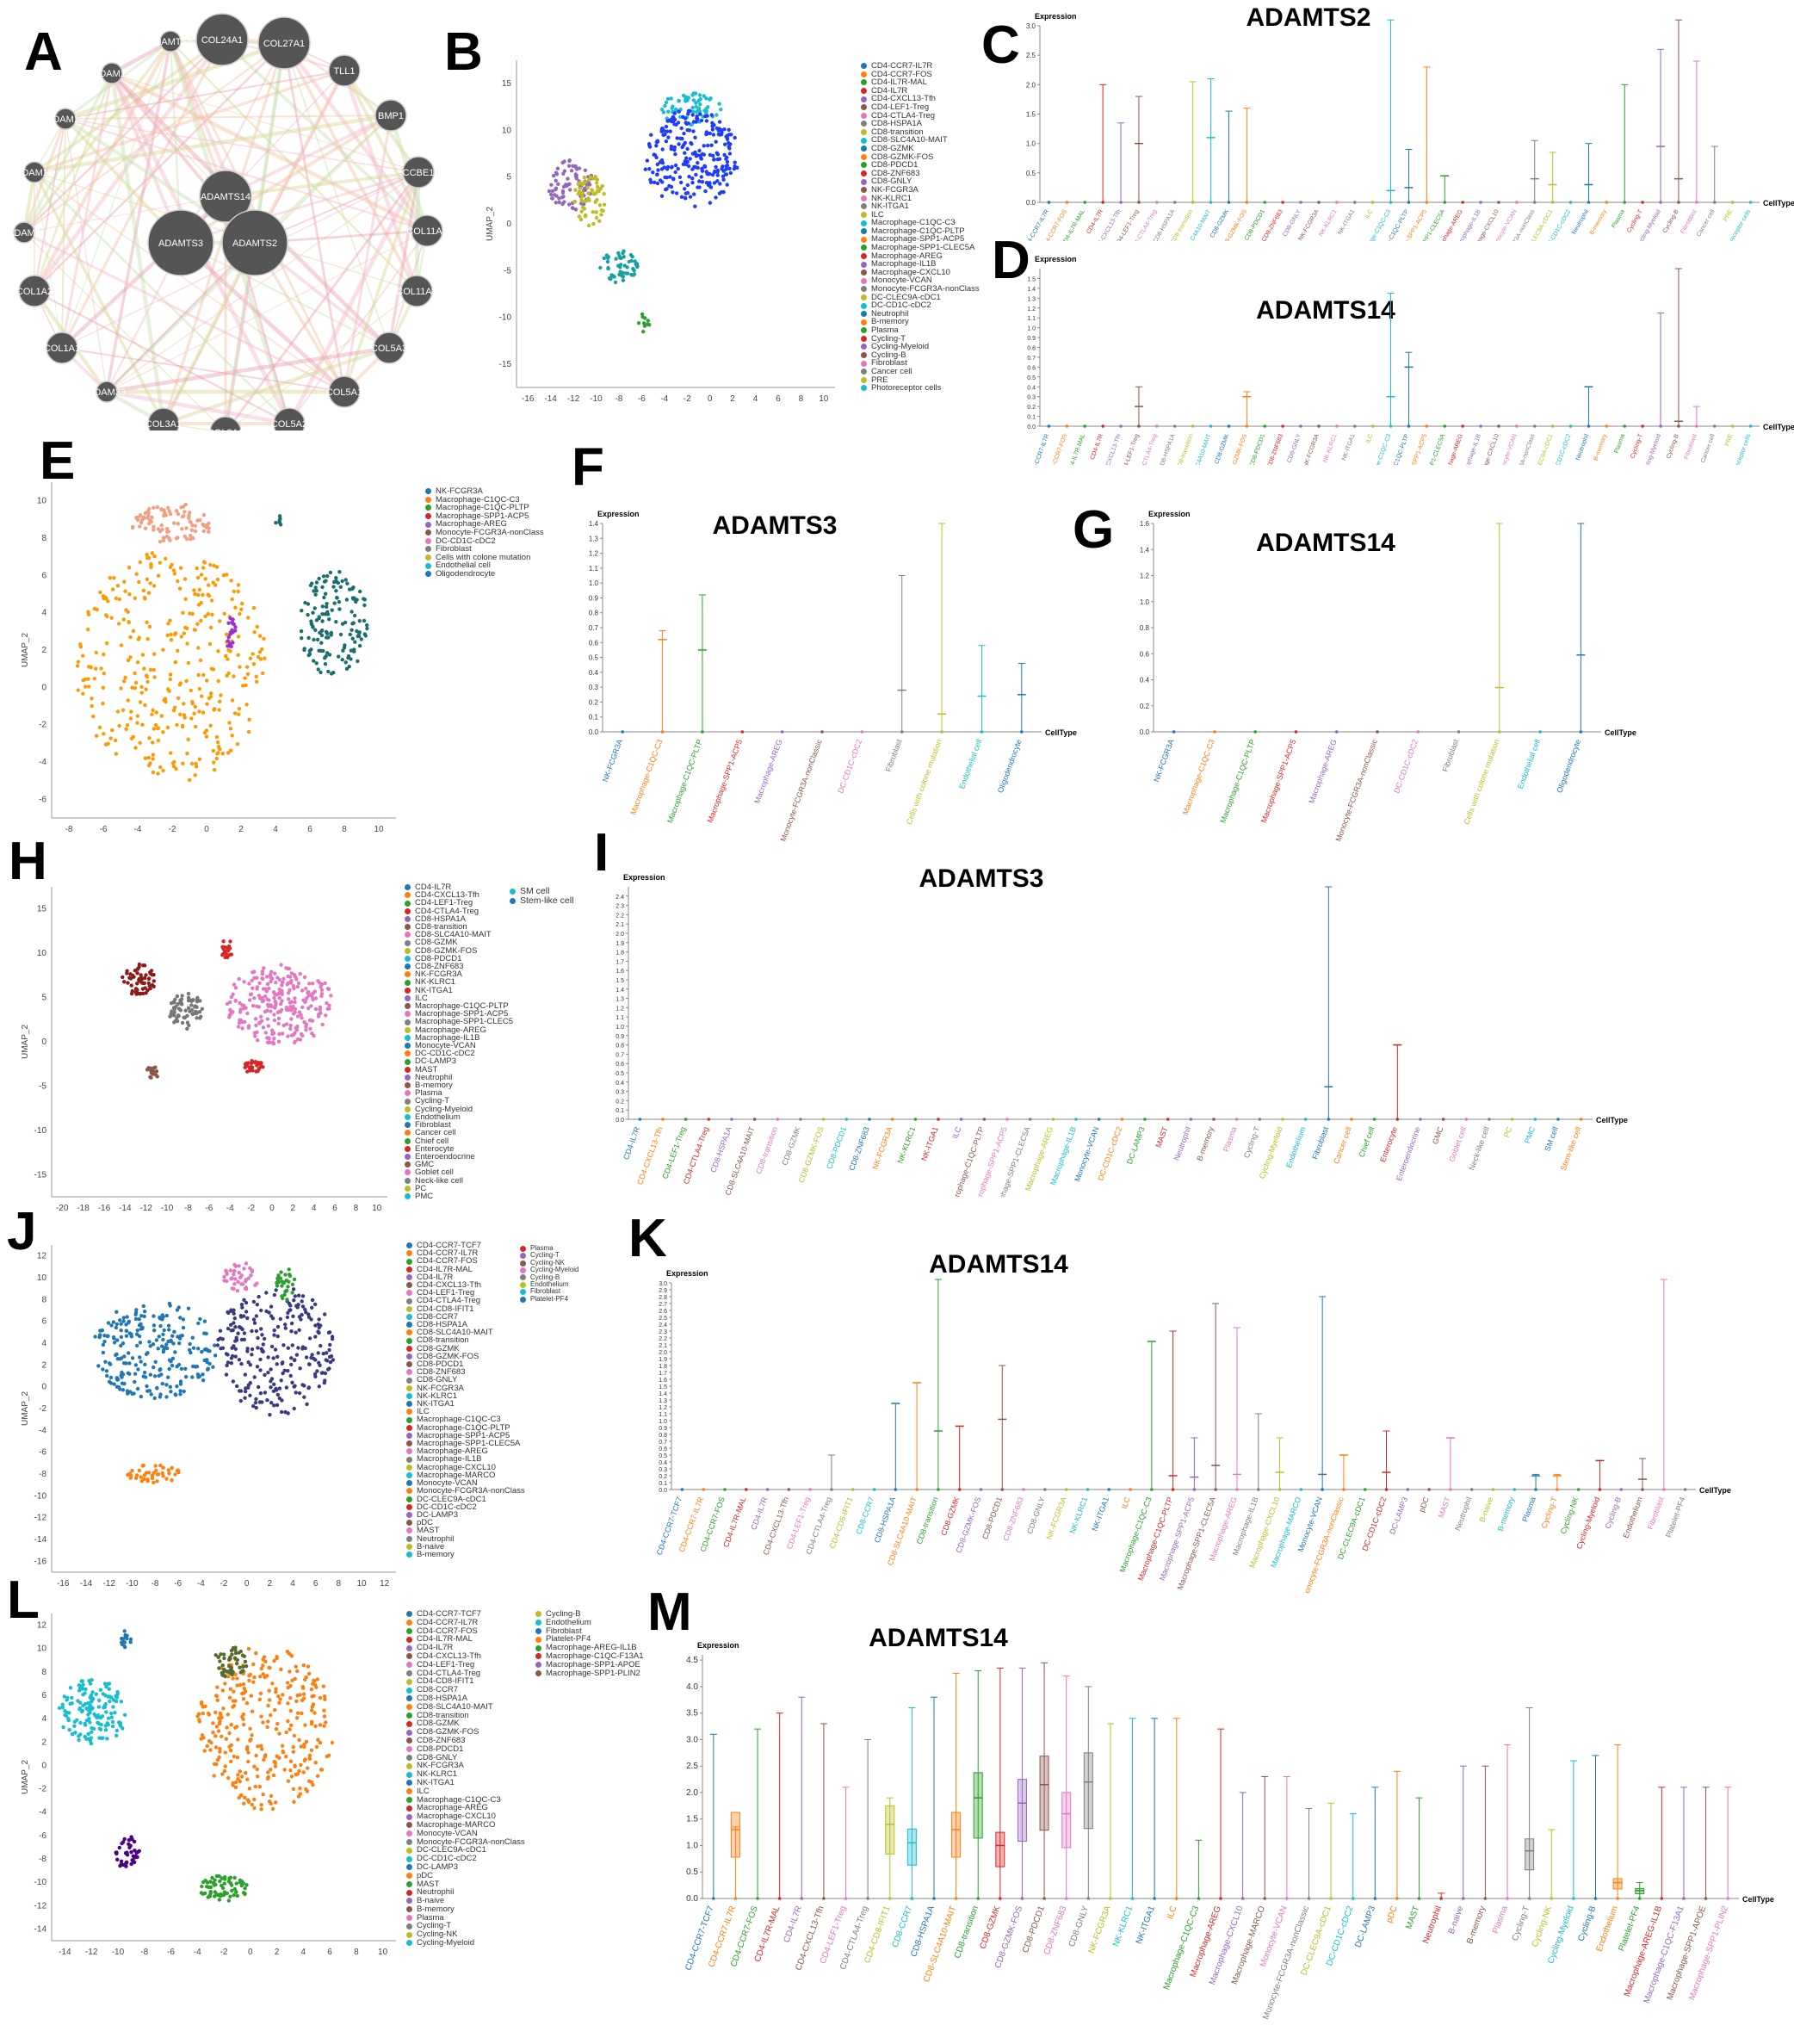  What do you see at coordinates (505, 318) in the screenshot?
I see `y-tick-label: -10` at bounding box center [505, 318].